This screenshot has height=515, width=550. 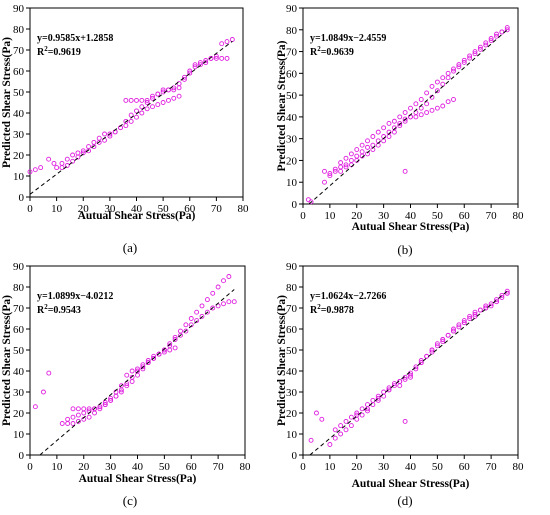 What do you see at coordinates (19, 51) in the screenshot?
I see `y-tick-label: 70` at bounding box center [19, 51].